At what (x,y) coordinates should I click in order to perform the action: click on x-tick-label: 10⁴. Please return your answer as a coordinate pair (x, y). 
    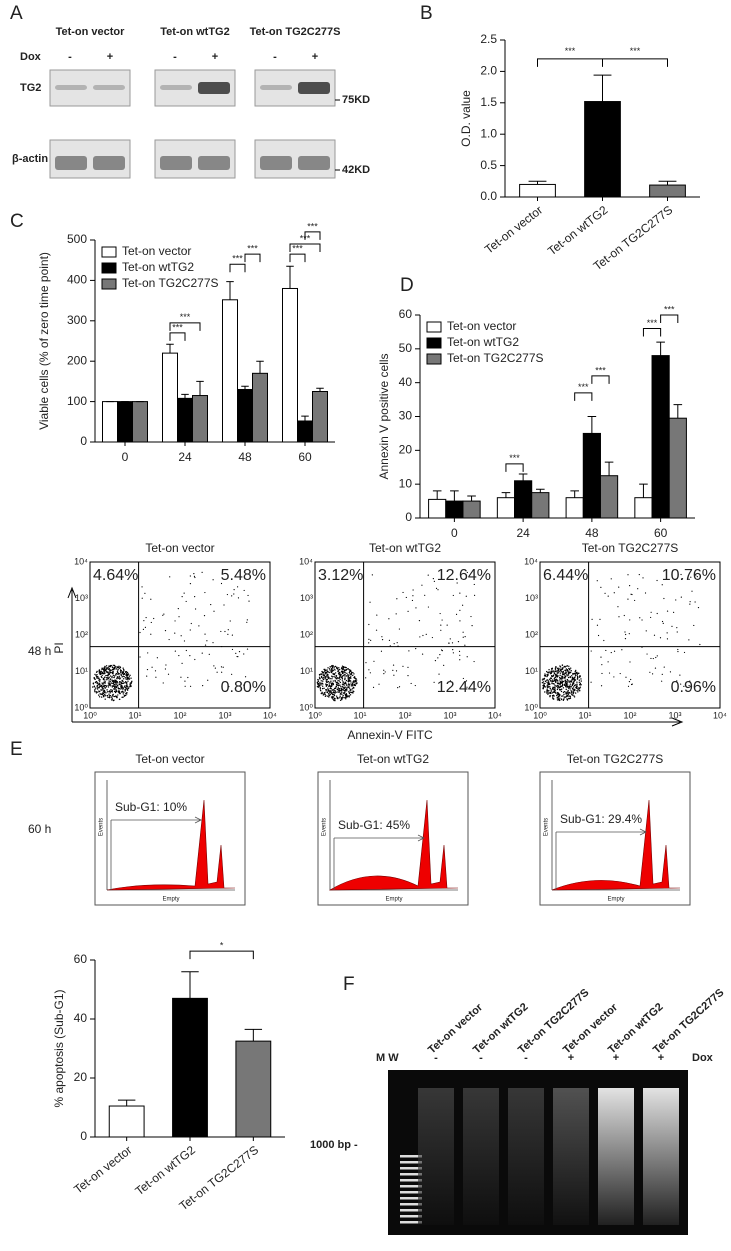
    Looking at the image, I should click on (720, 715).